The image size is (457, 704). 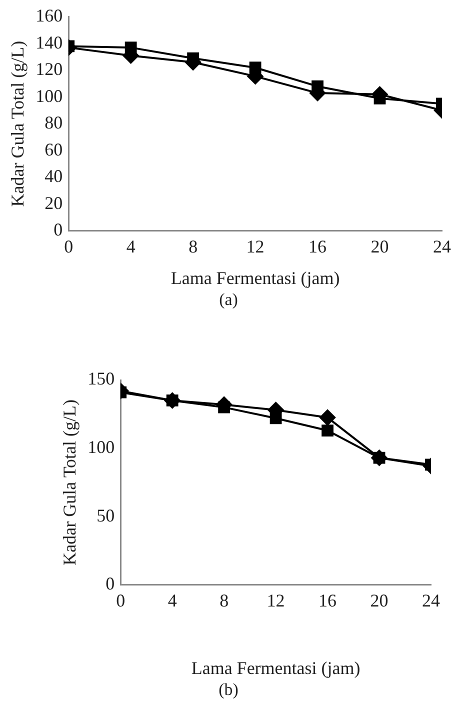 What do you see at coordinates (101, 378) in the screenshot?
I see `y-tick-label: 150` at bounding box center [101, 378].